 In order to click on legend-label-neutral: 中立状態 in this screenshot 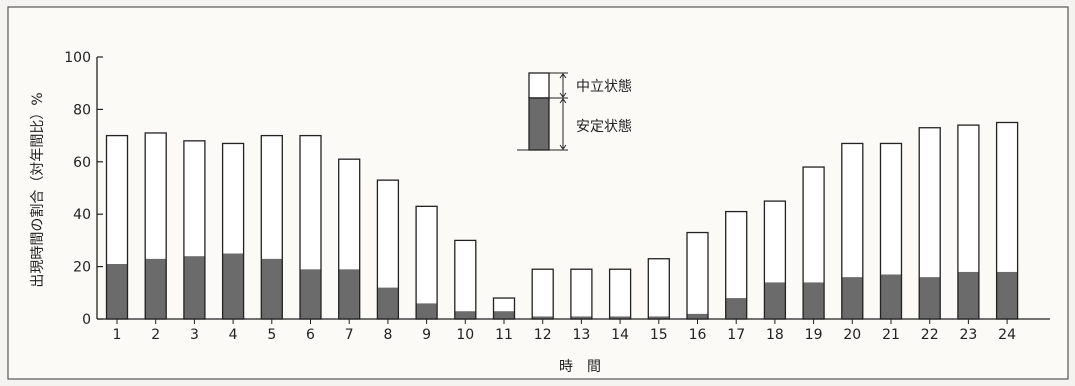, I will do `click(604, 87)`.